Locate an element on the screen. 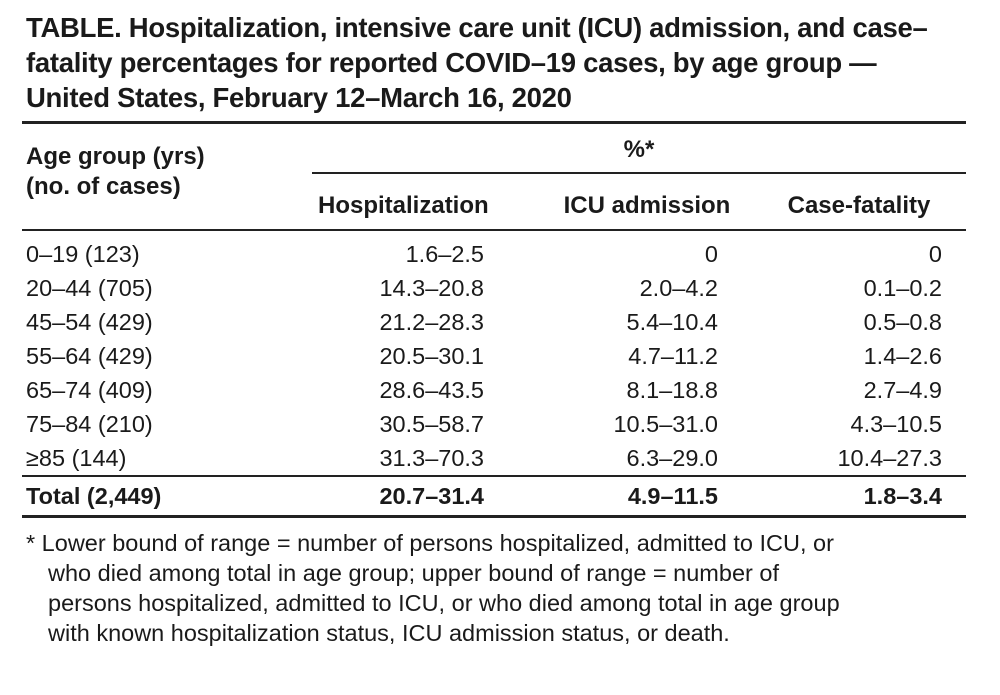  table-row: 65–74 (409) 28.6–43.5 8.1–18.8 2.7–4.9 is located at coordinates (494, 390).